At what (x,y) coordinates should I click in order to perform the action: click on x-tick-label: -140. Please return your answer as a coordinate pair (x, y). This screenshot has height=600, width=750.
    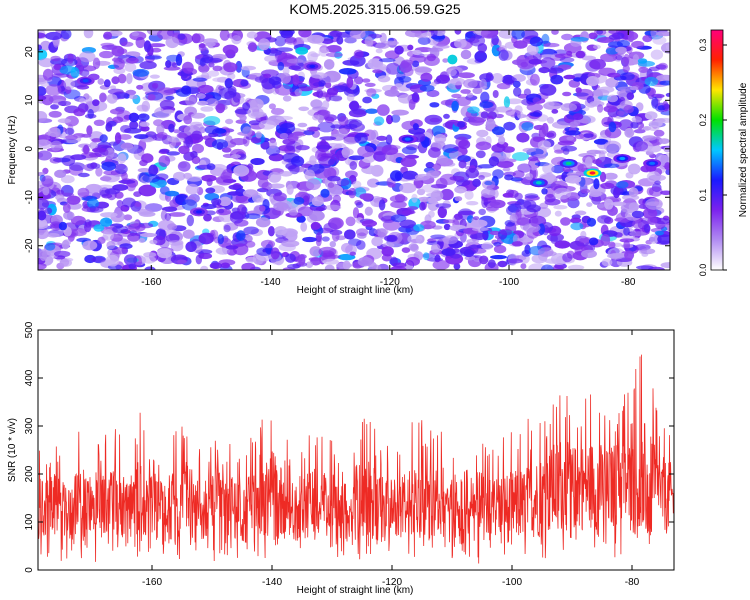
    Looking at the image, I should click on (271, 282).